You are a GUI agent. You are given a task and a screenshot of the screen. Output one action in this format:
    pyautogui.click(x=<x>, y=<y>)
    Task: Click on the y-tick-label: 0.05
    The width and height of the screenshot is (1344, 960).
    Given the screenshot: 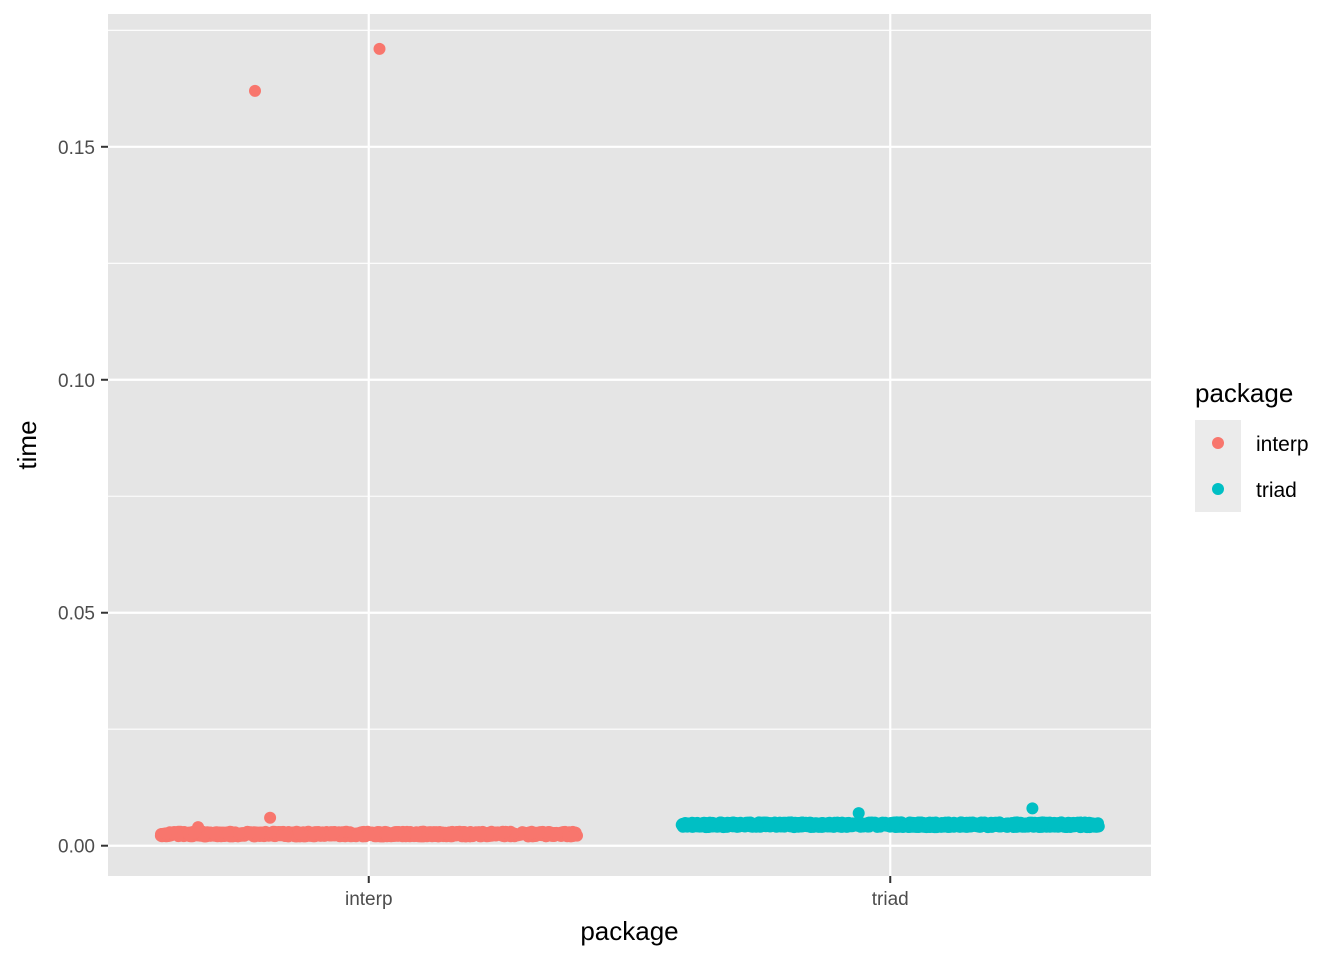 What is the action you would take?
    pyautogui.click(x=76, y=614)
    